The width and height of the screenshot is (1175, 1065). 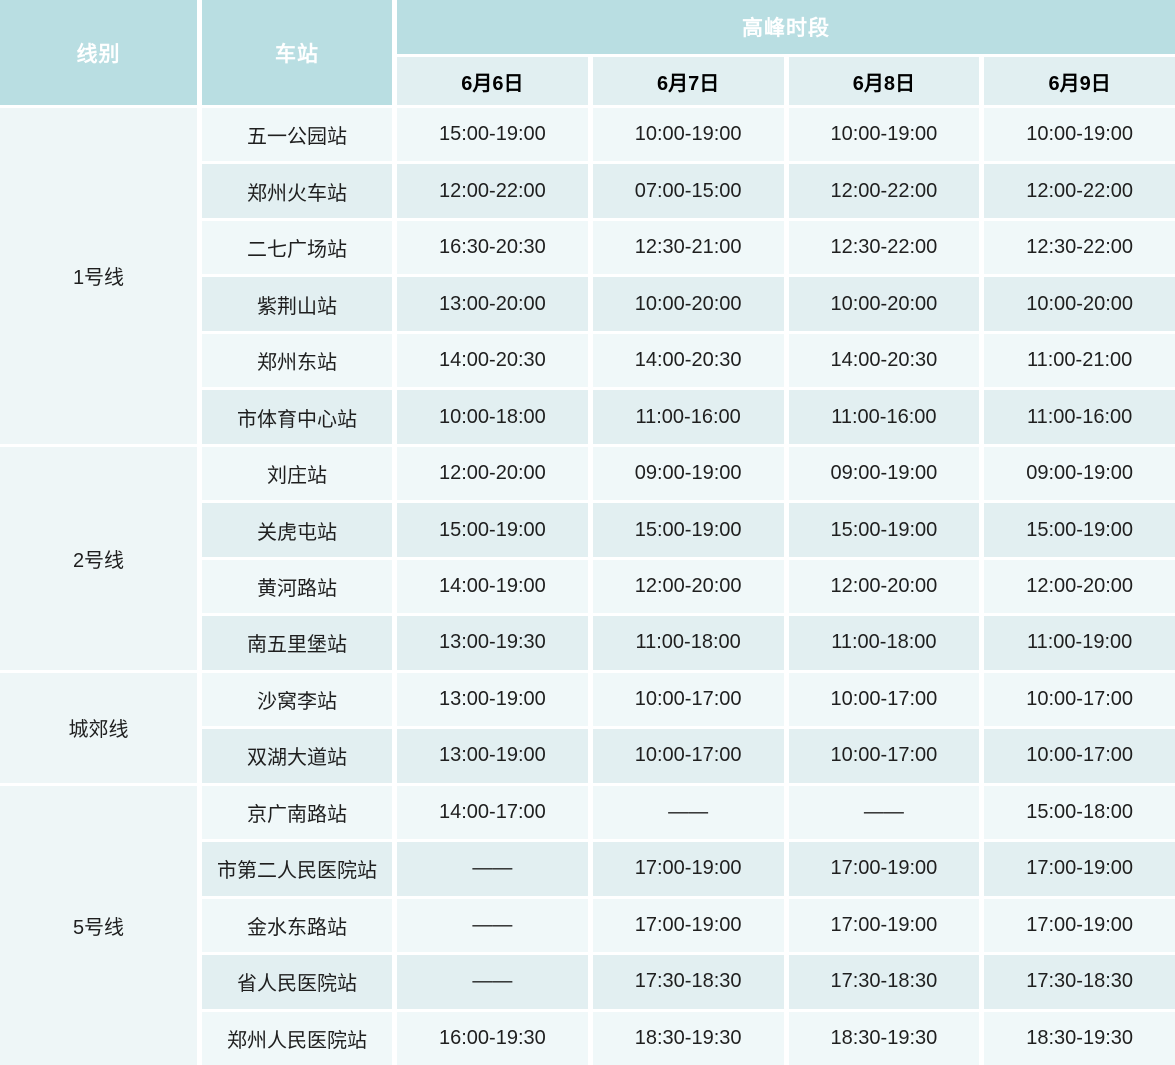 I want to click on time-cell: 11:00-19:00, so click(x=1079, y=643).